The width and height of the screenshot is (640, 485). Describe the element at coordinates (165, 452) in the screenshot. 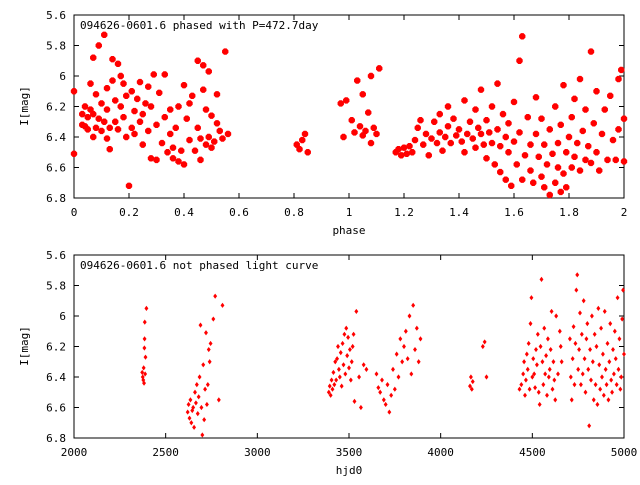

I see `x-tick-label: 2500` at that location.